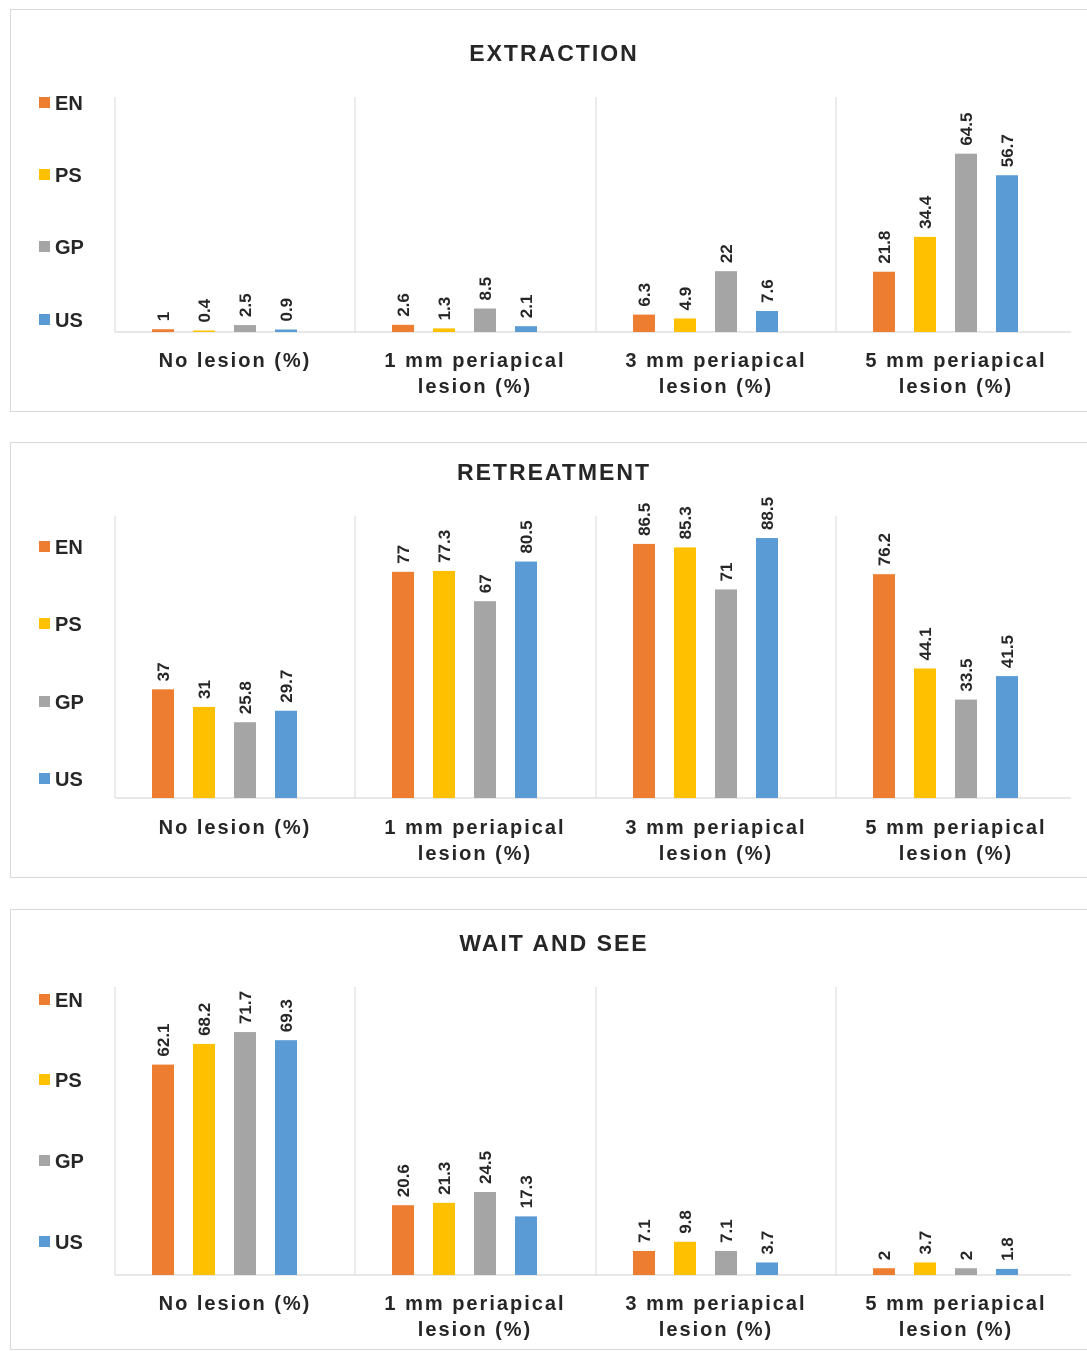 This screenshot has height=1351, width=1087. Describe the element at coordinates (966, 675) in the screenshot. I see `value-label-gp-5-mm-periapical-lesion: 33.5` at that location.